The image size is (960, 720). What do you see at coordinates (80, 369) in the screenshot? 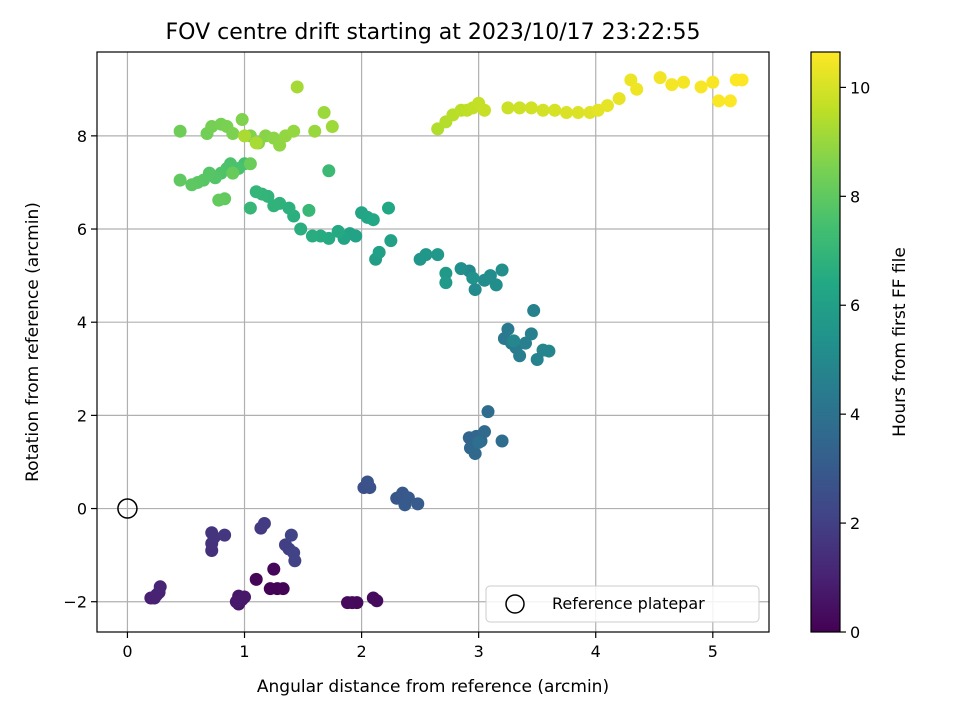
I see `y-axis-ticks: −2 0 2 4 6 8` at bounding box center [80, 369].